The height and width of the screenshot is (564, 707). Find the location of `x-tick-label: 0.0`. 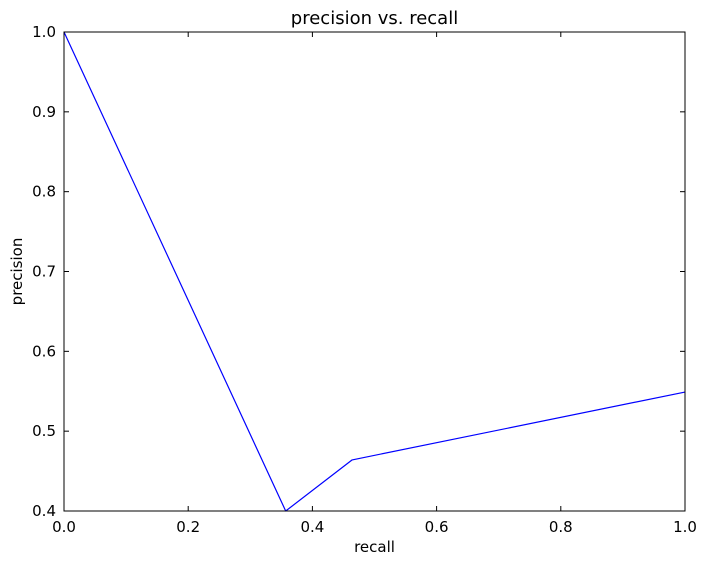

x-tick-label: 0.0 is located at coordinates (64, 527).